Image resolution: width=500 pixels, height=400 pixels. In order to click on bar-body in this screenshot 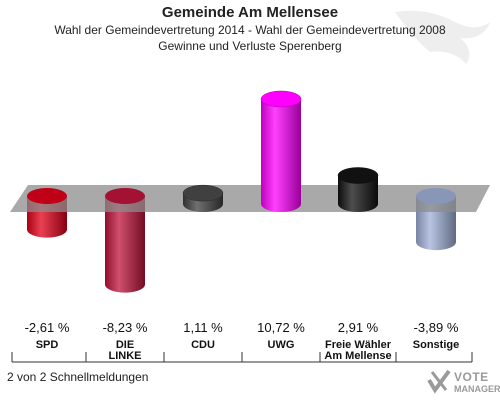, I will do `click(281, 151)`.